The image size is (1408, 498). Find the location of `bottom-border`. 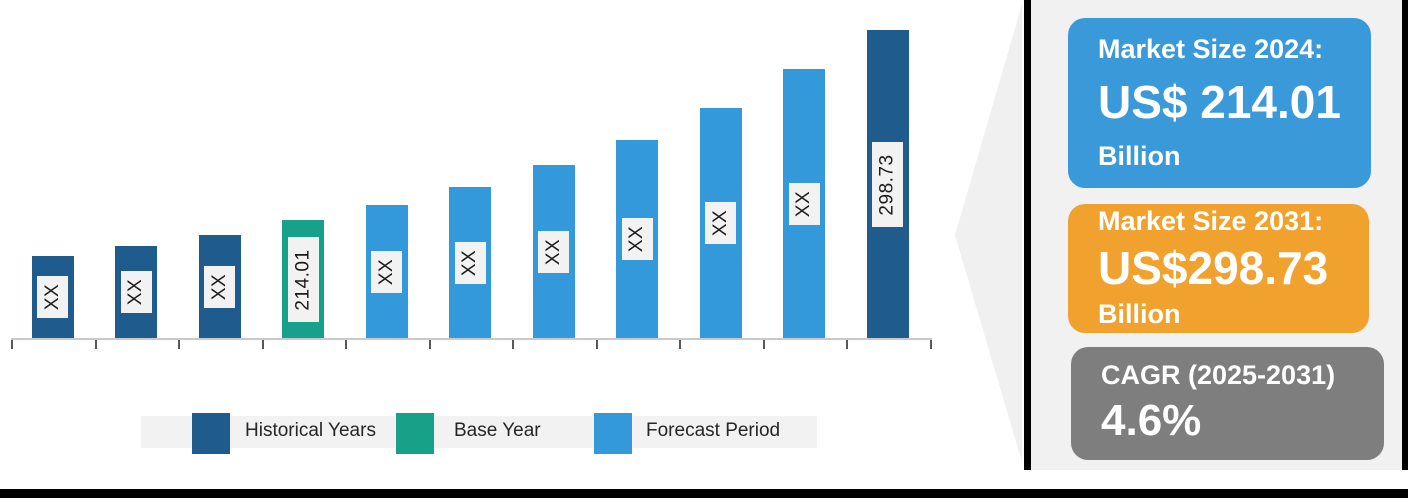

bottom-border is located at coordinates (704, 493).